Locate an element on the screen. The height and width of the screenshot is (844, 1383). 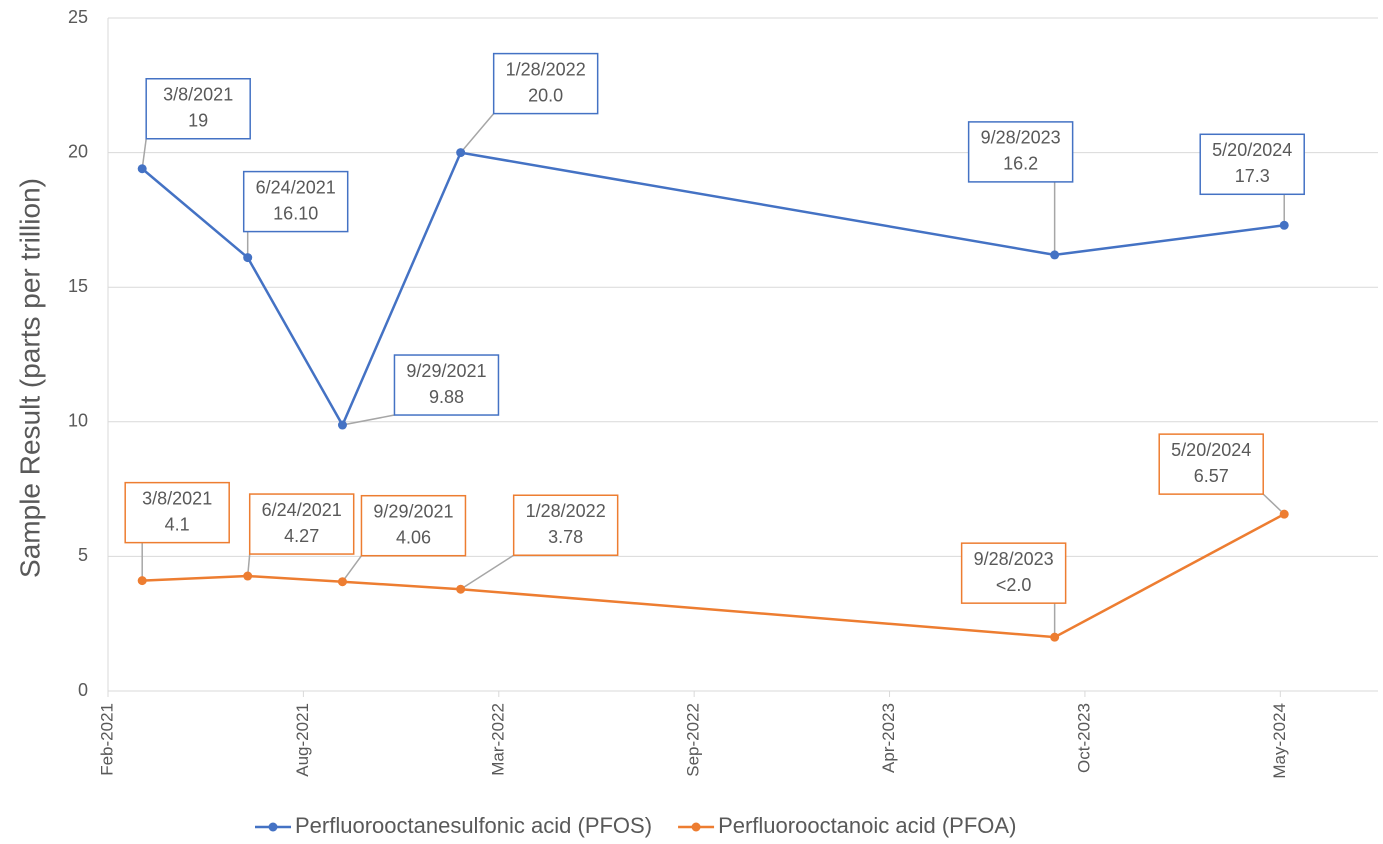
x-tick-label: Oct-2023 is located at coordinates (1083, 738).